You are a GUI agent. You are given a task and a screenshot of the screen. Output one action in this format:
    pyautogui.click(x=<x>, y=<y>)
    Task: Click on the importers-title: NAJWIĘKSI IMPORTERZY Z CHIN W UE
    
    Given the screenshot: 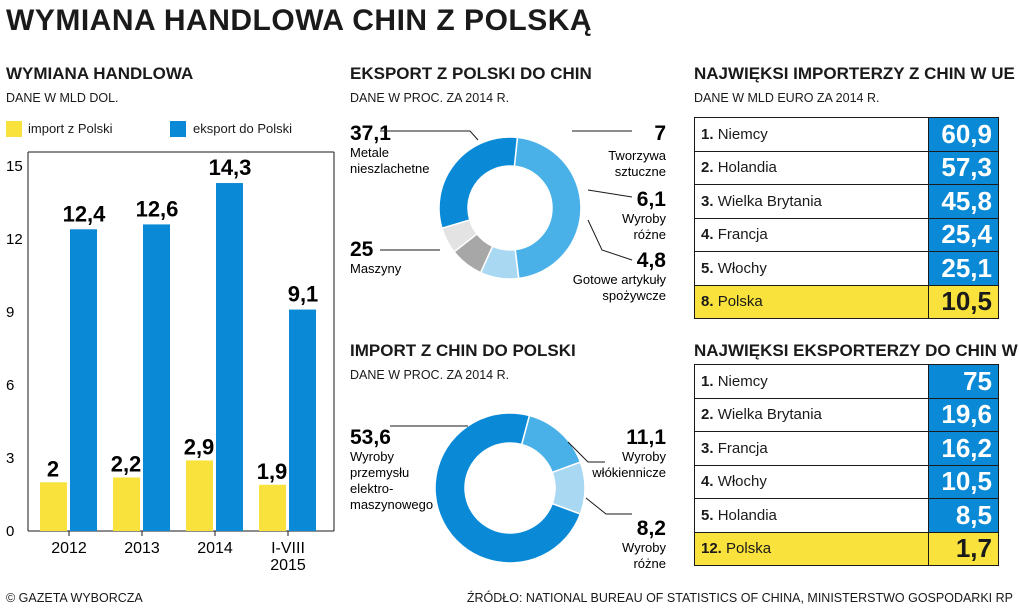 What is the action you would take?
    pyautogui.click(x=854, y=73)
    